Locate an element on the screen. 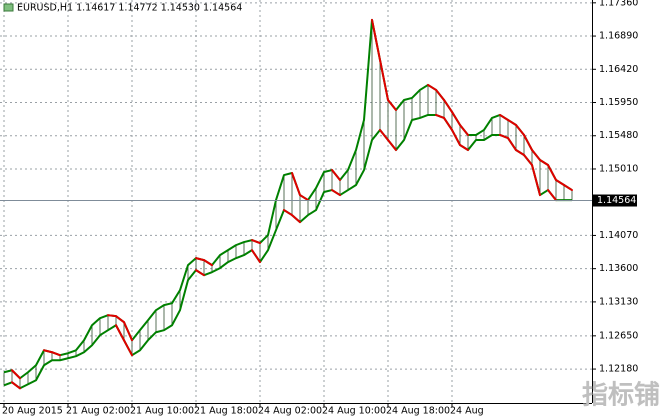  x-tick-label: 24 Aug is located at coordinates (467, 411).